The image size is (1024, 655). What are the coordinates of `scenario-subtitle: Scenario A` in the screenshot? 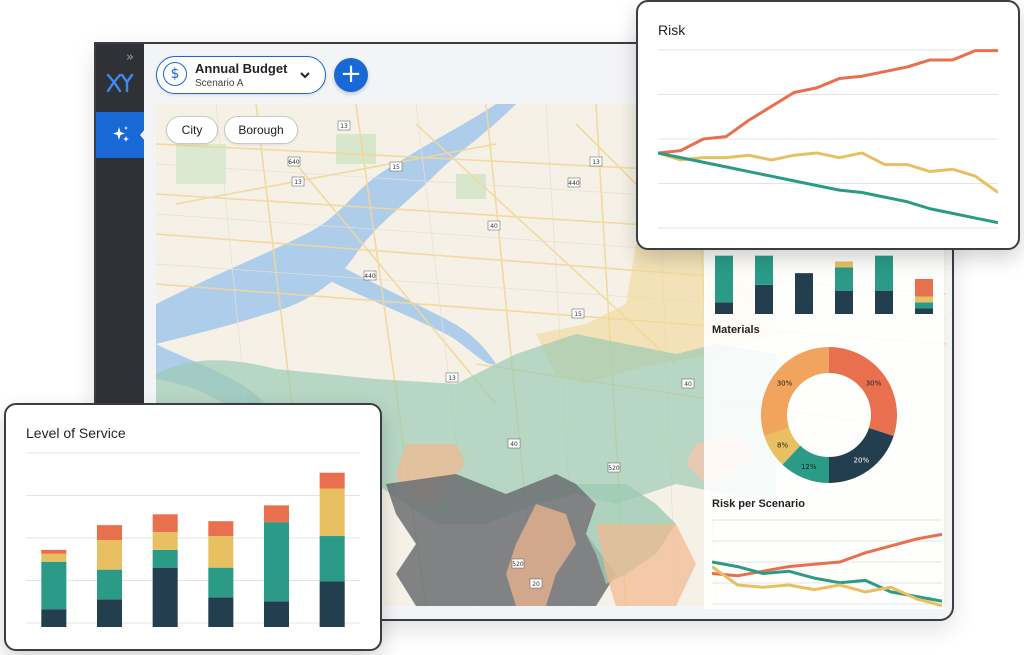 It's located at (219, 83).